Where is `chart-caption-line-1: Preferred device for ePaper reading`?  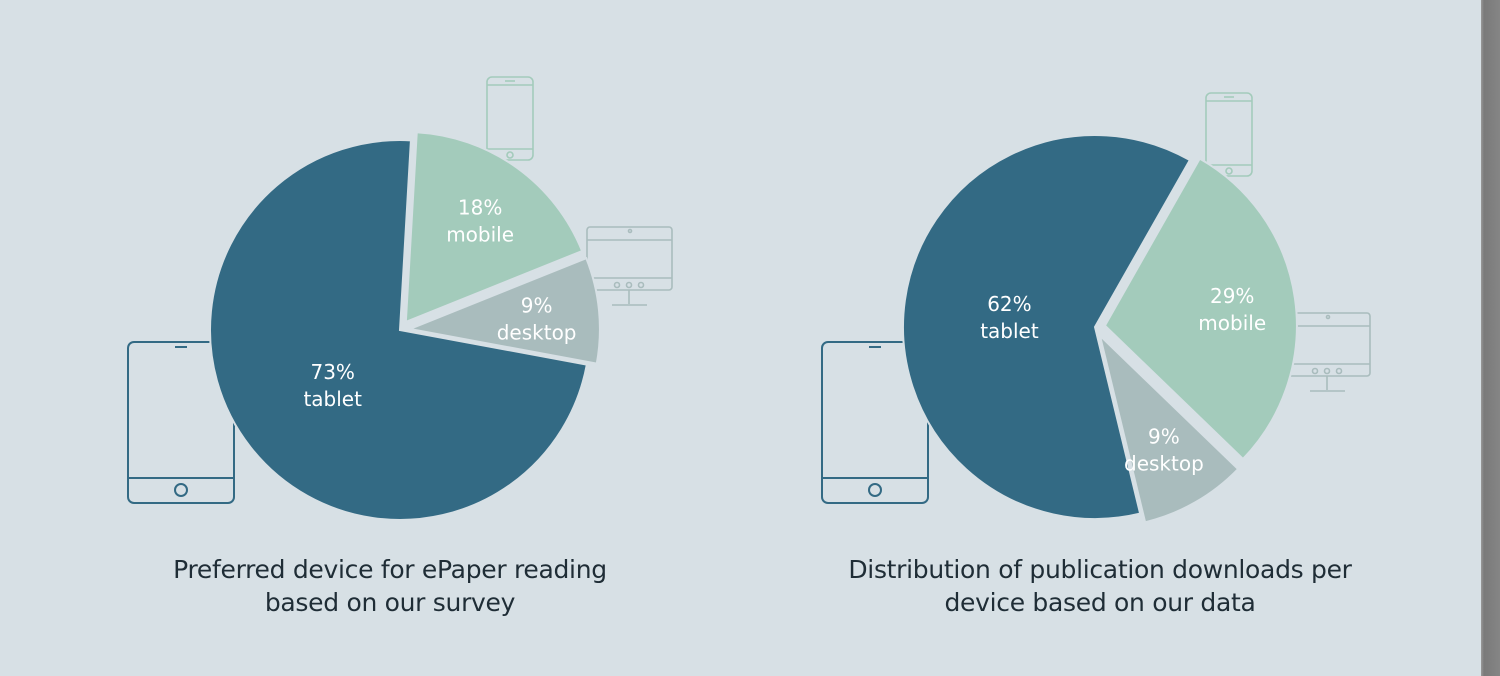 chart-caption-line-1: Preferred device for ePaper reading is located at coordinates (390, 569).